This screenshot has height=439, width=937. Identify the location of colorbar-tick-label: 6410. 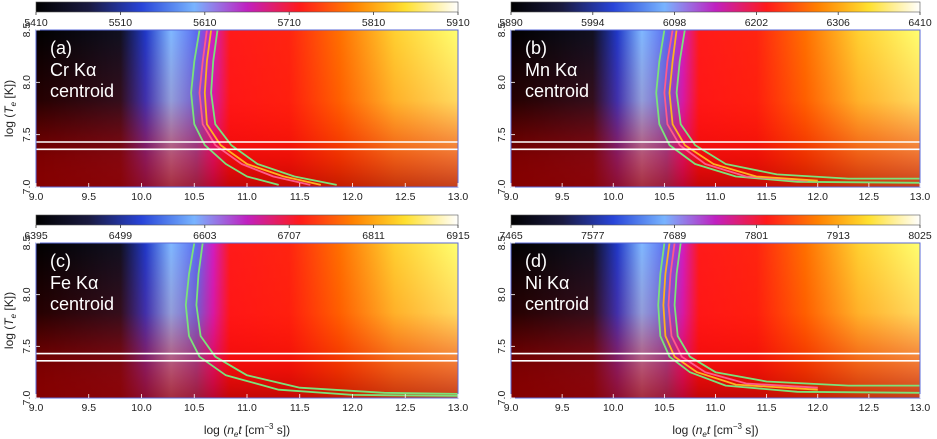
(920, 23).